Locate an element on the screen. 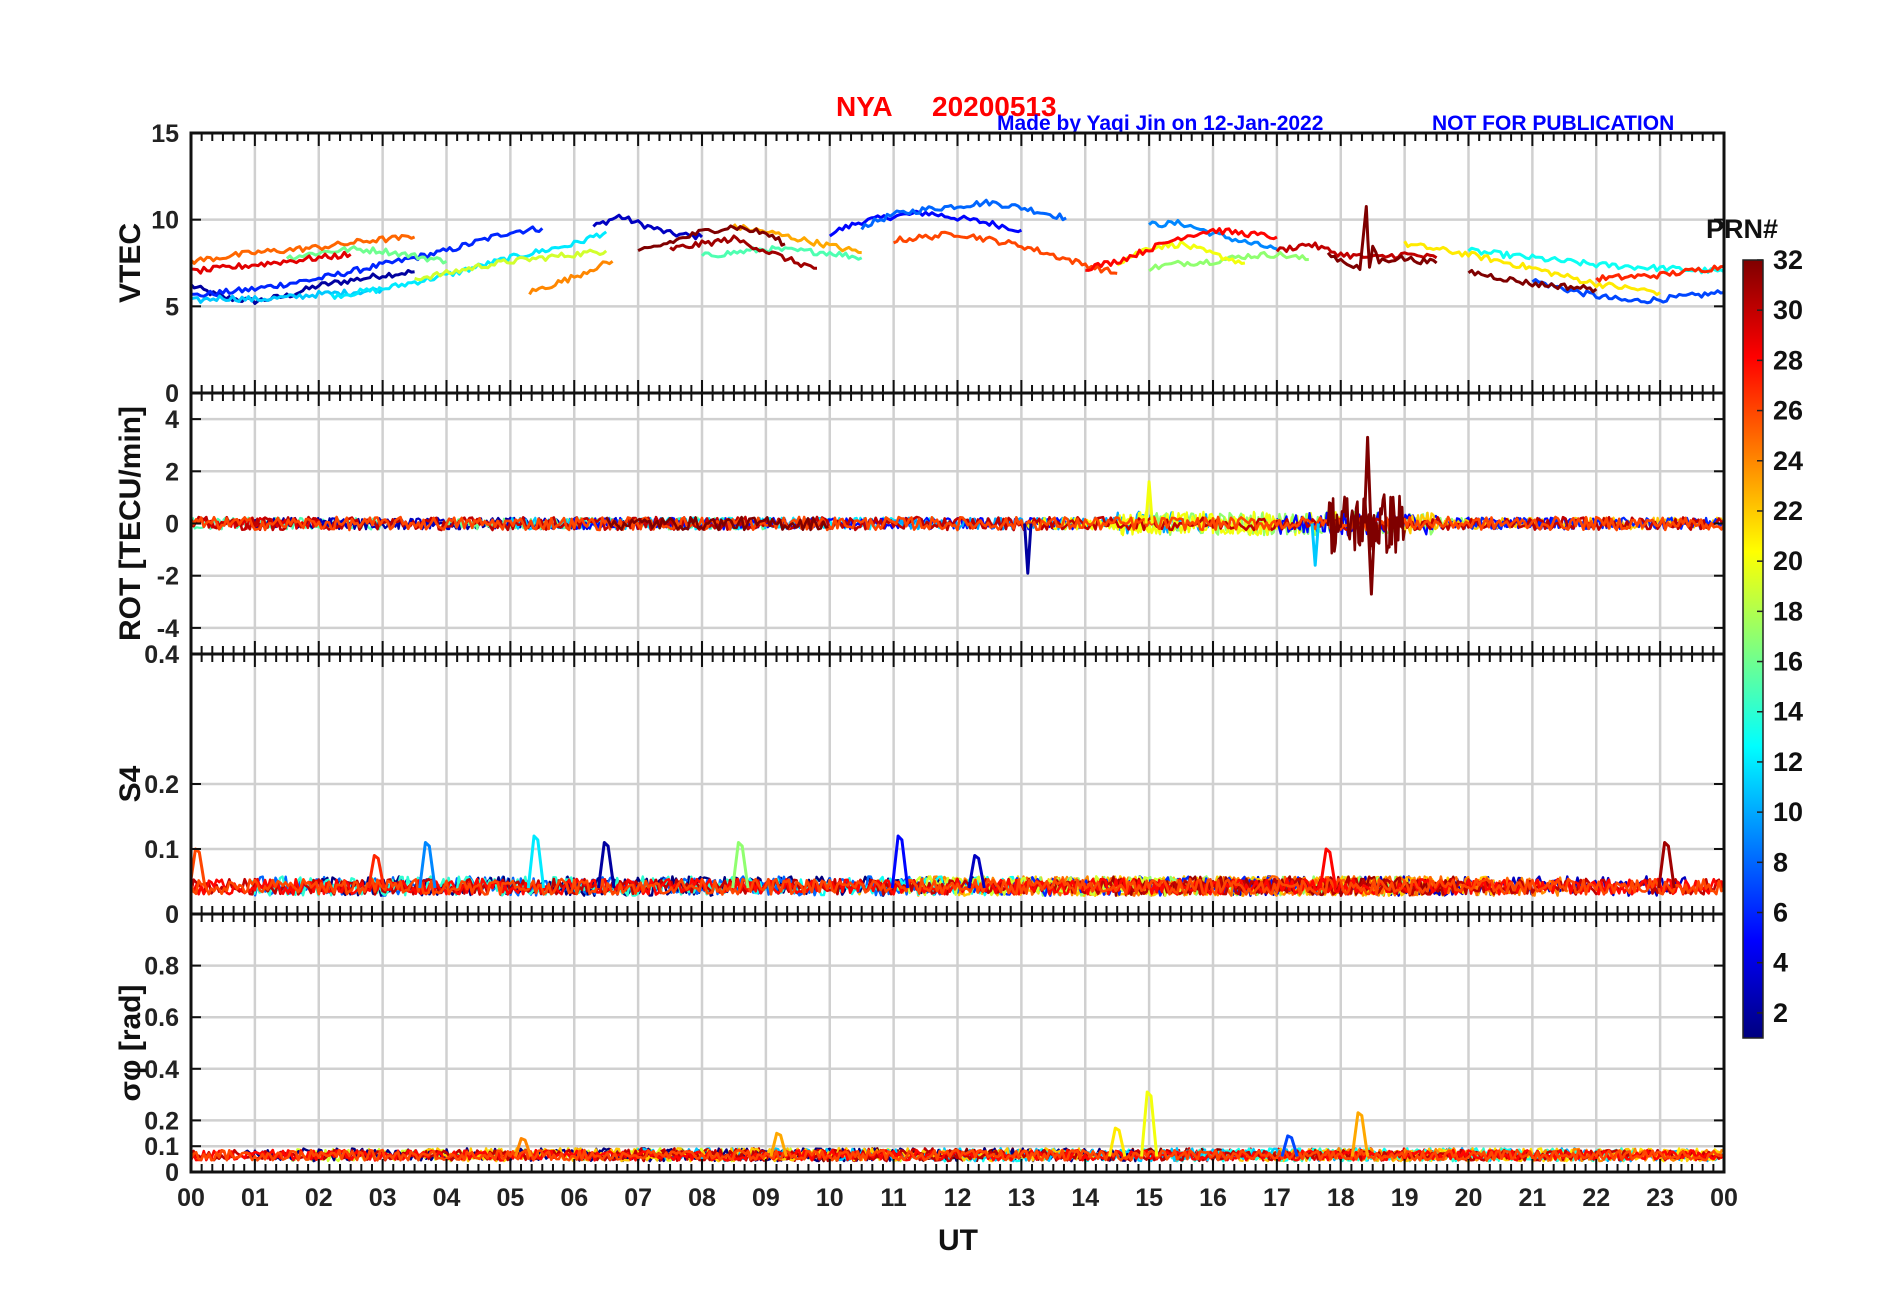  y-axis-label: ROT [TECU/min] is located at coordinates (130, 523).